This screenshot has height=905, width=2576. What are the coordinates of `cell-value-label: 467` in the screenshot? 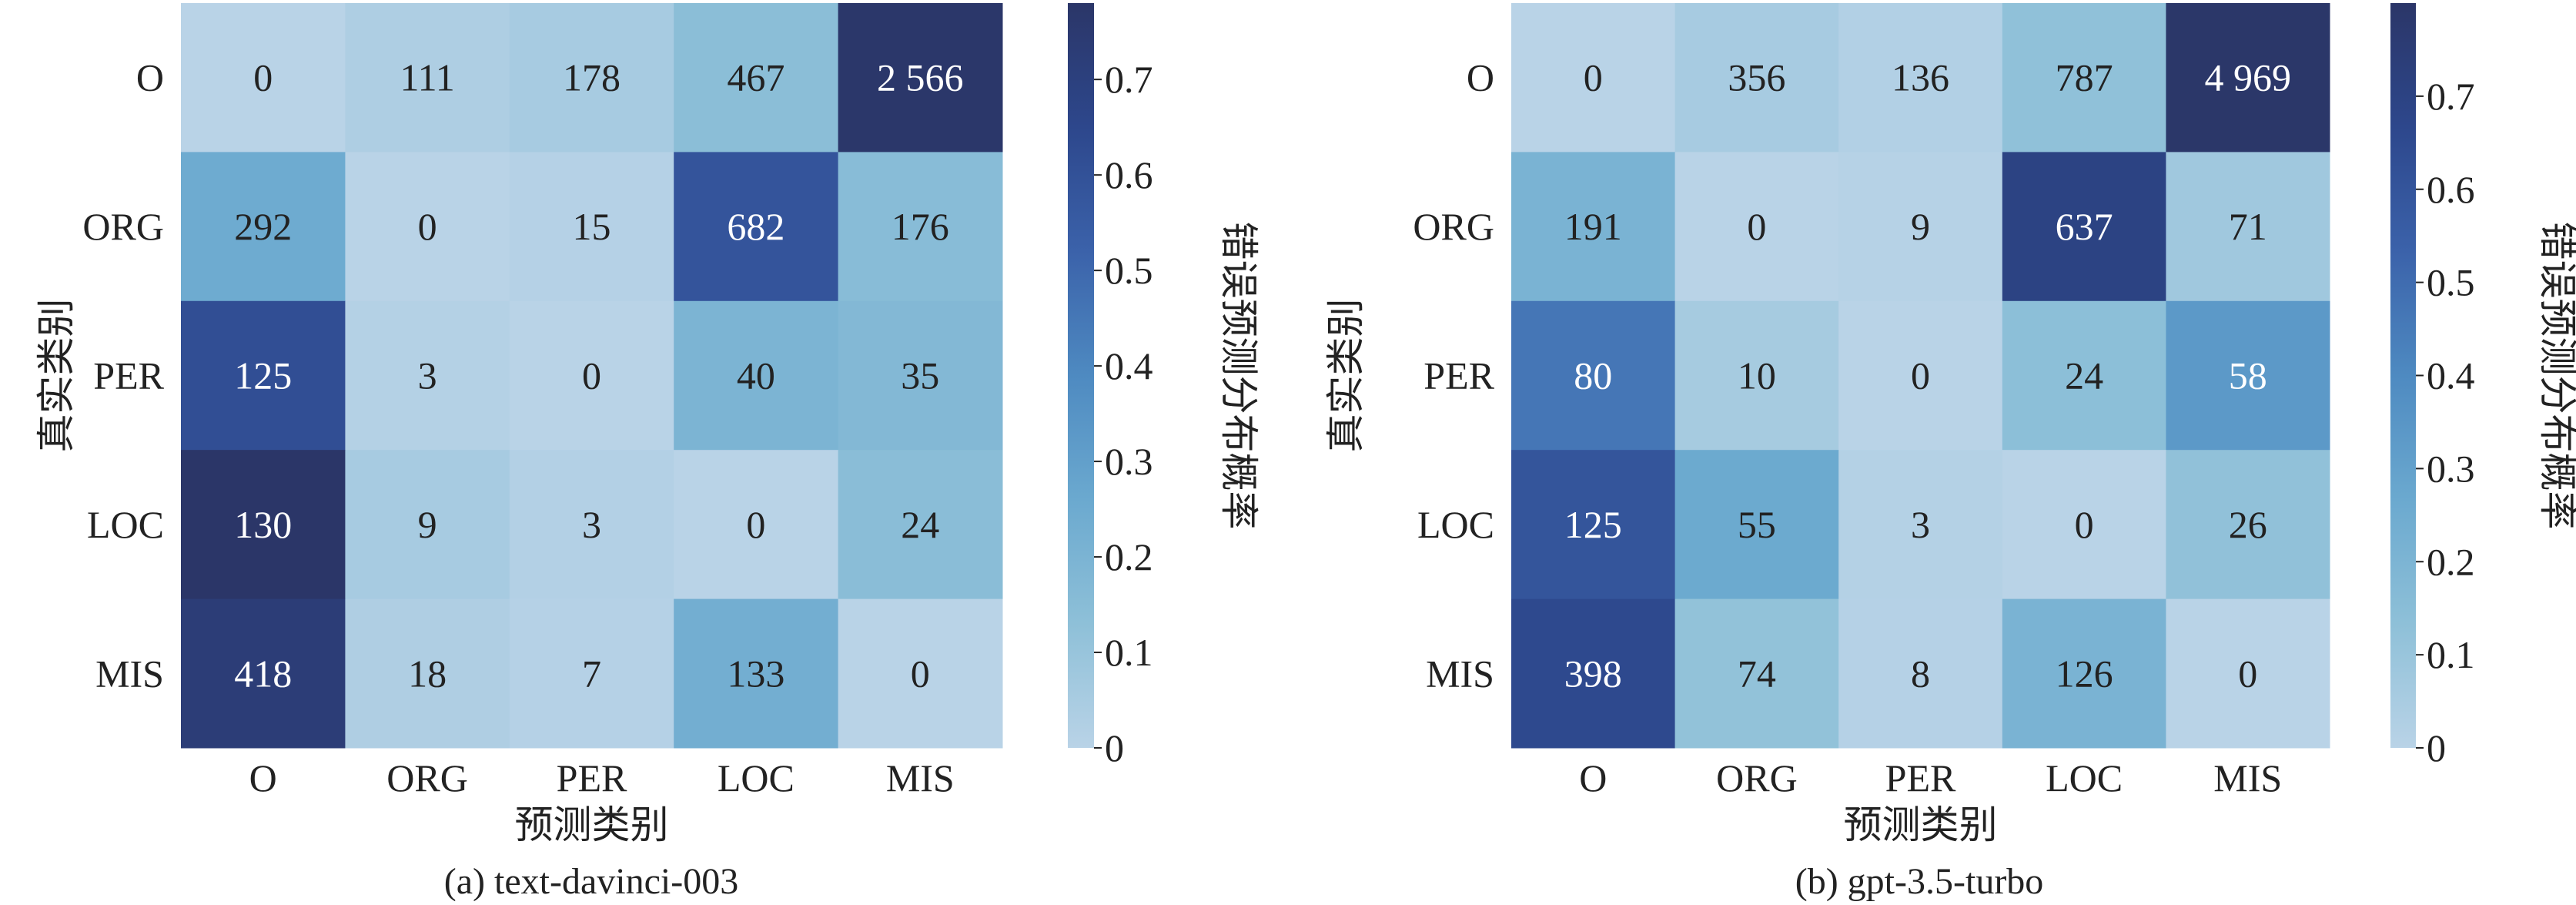 It's located at (756, 77).